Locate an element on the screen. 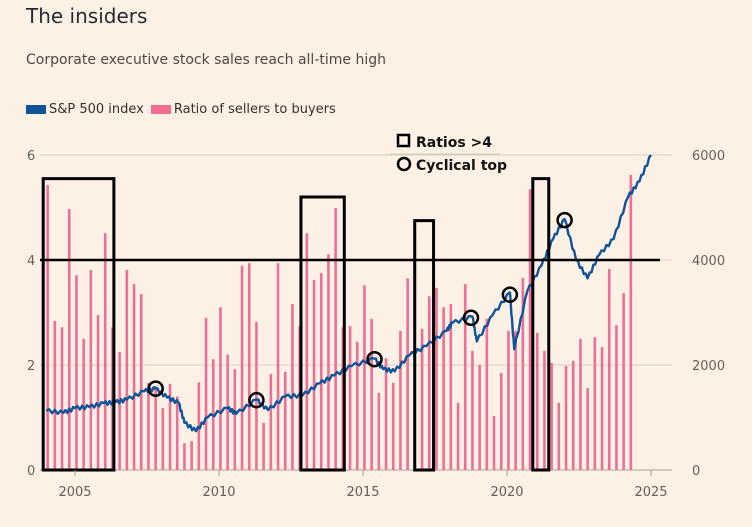 The image size is (752, 527). x-tick-label: 2005 is located at coordinates (74, 492).